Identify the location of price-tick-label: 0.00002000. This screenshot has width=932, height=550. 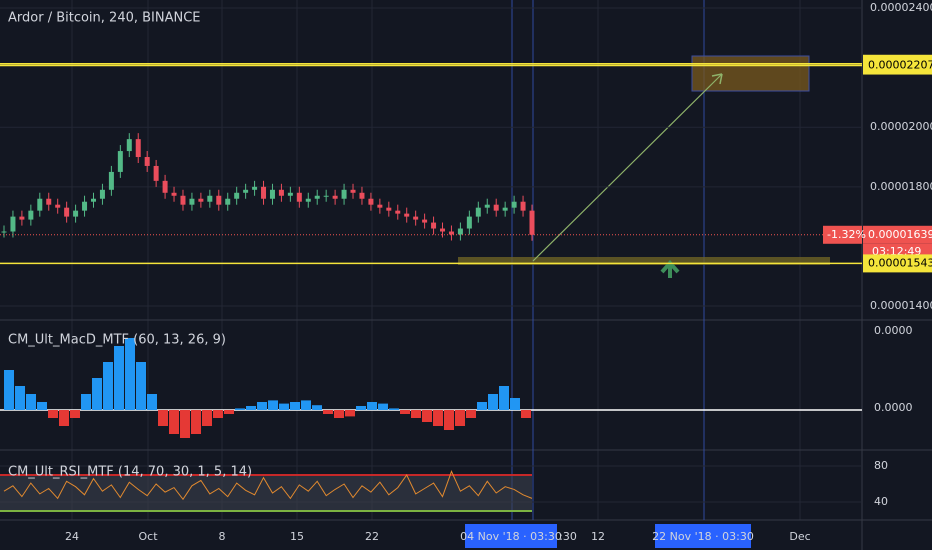
(901, 126).